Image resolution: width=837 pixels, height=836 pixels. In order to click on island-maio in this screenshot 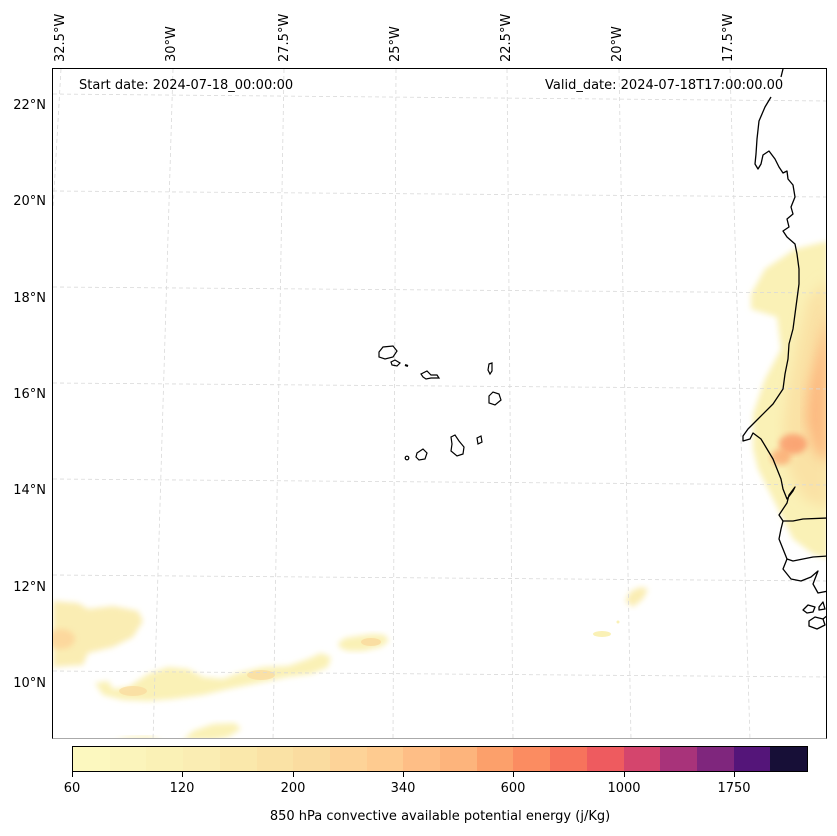, I will do `click(479, 440)`.